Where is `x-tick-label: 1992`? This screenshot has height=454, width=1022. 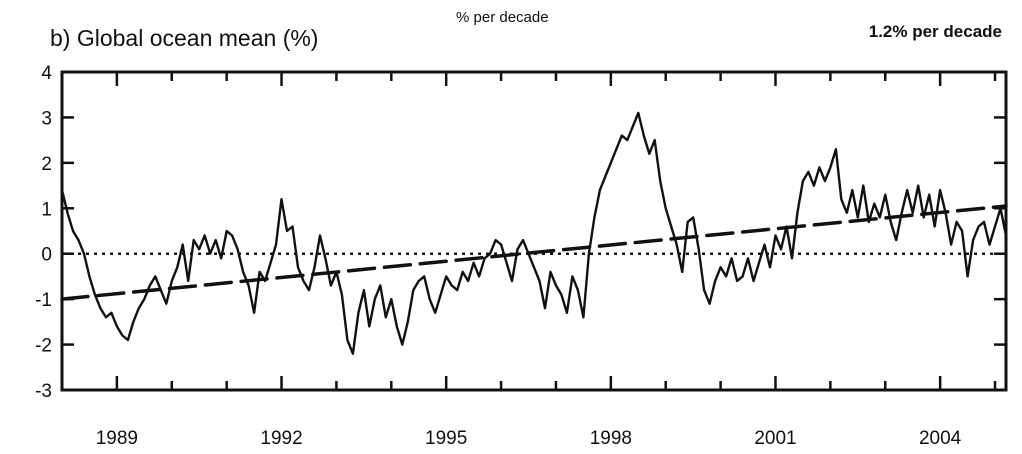 x-tick-label: 1992 is located at coordinates (281, 438).